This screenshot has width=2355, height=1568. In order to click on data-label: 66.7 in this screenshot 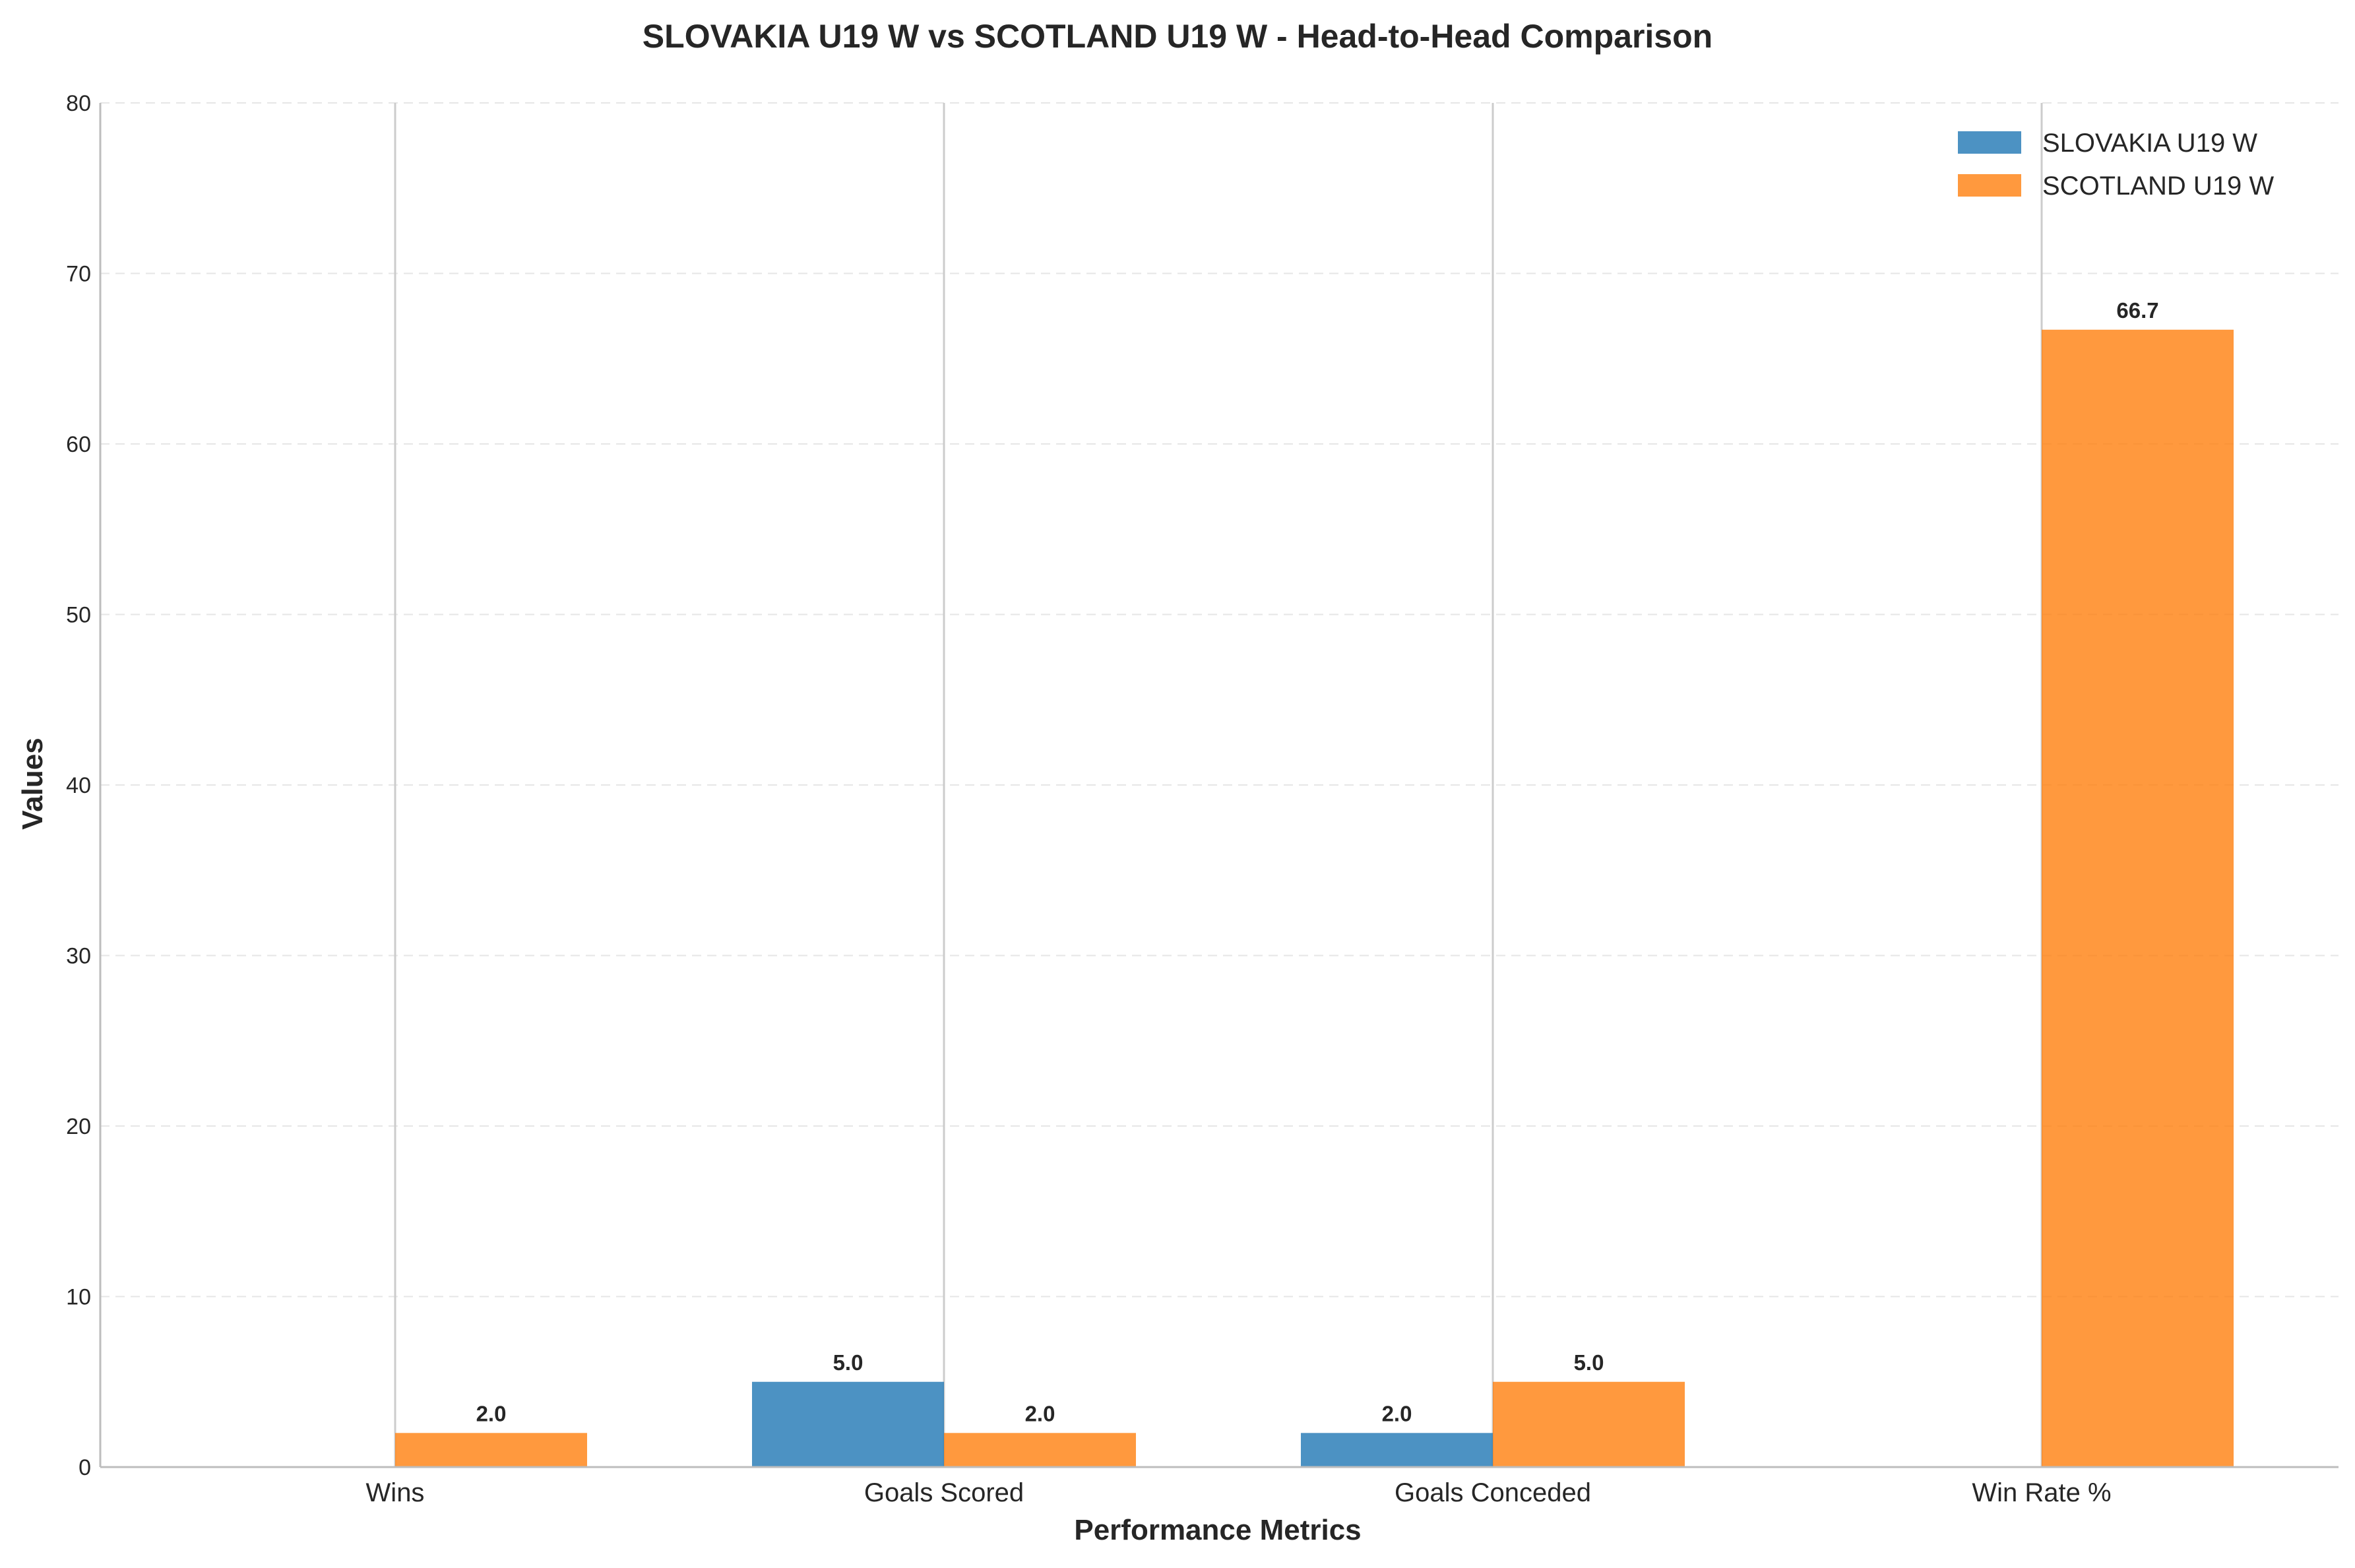, I will do `click(2137, 310)`.